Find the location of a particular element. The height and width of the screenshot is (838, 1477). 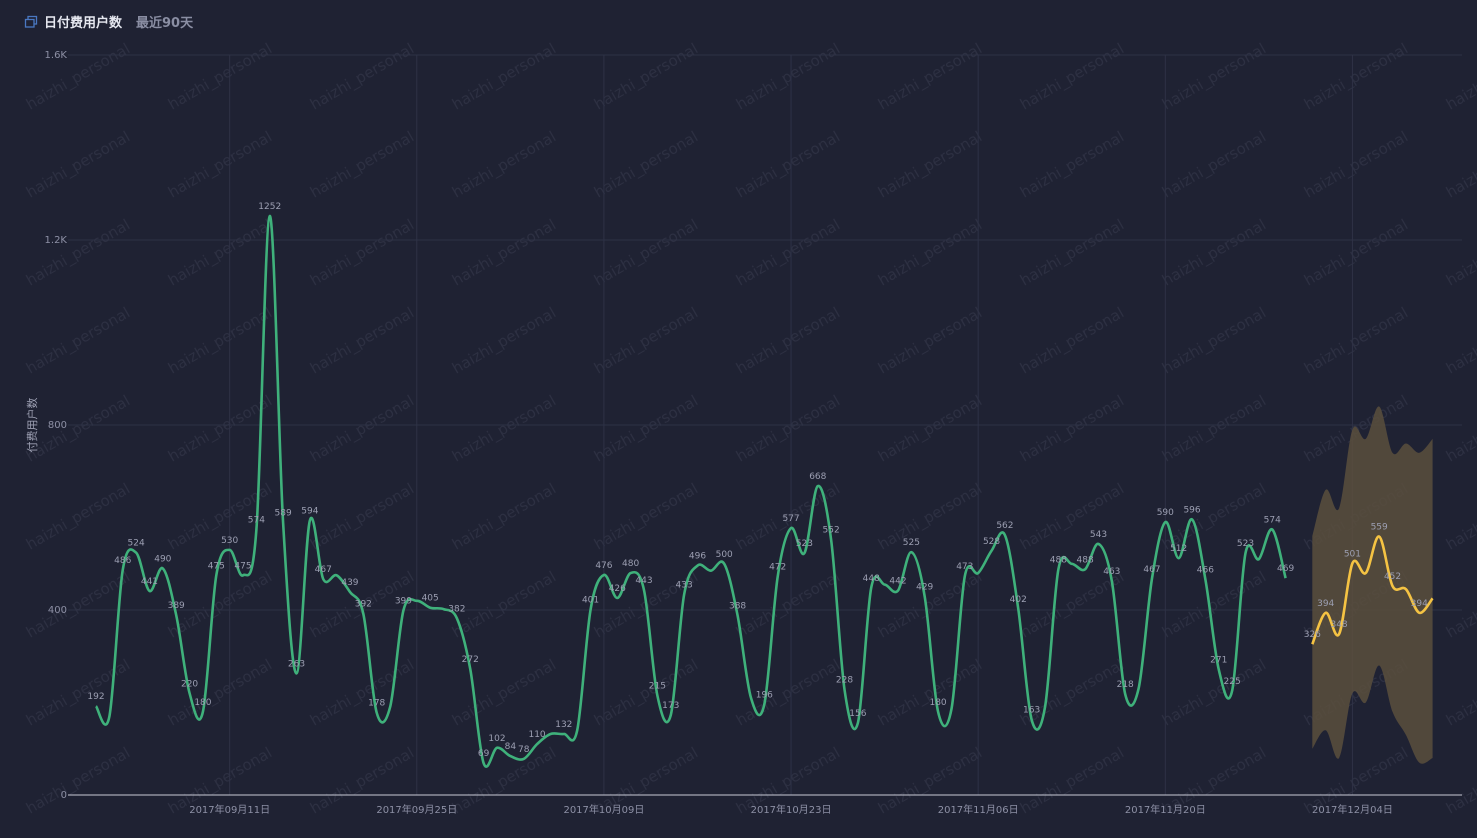

data-label: 590 is located at coordinates (1165, 513).